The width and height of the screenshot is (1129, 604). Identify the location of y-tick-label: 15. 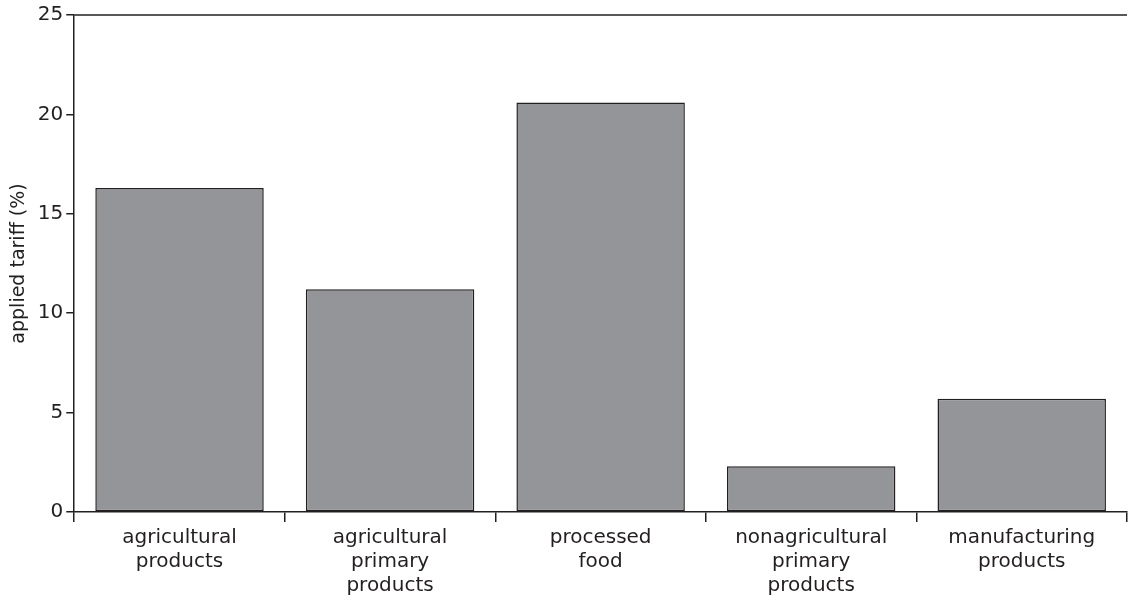
(50, 212).